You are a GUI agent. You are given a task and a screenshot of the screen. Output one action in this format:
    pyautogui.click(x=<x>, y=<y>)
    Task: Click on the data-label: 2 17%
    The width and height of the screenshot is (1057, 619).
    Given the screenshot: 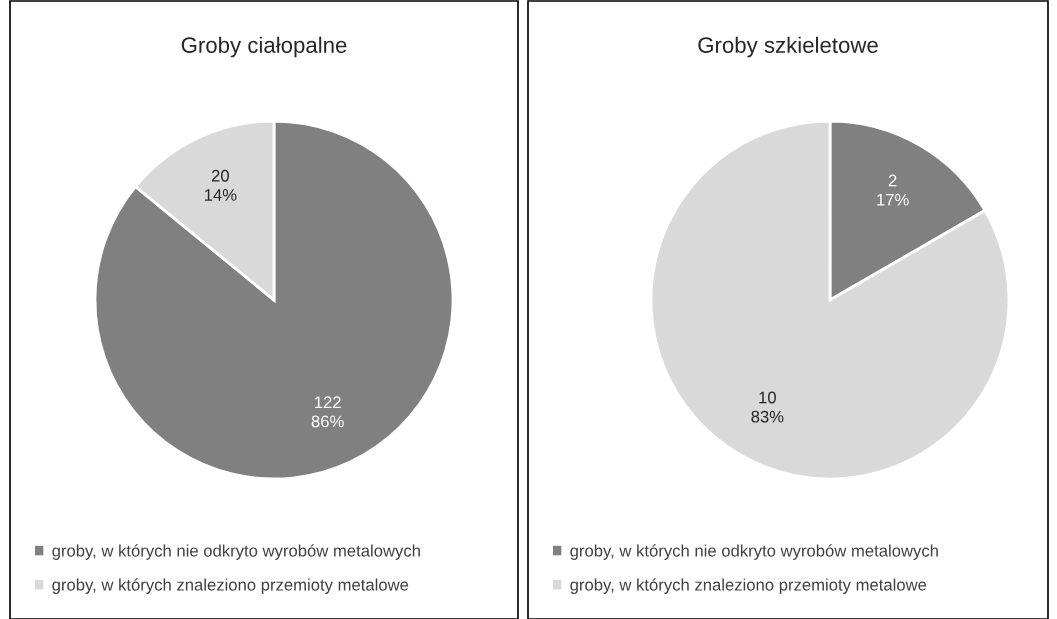 What is the action you would take?
    pyautogui.click(x=893, y=190)
    